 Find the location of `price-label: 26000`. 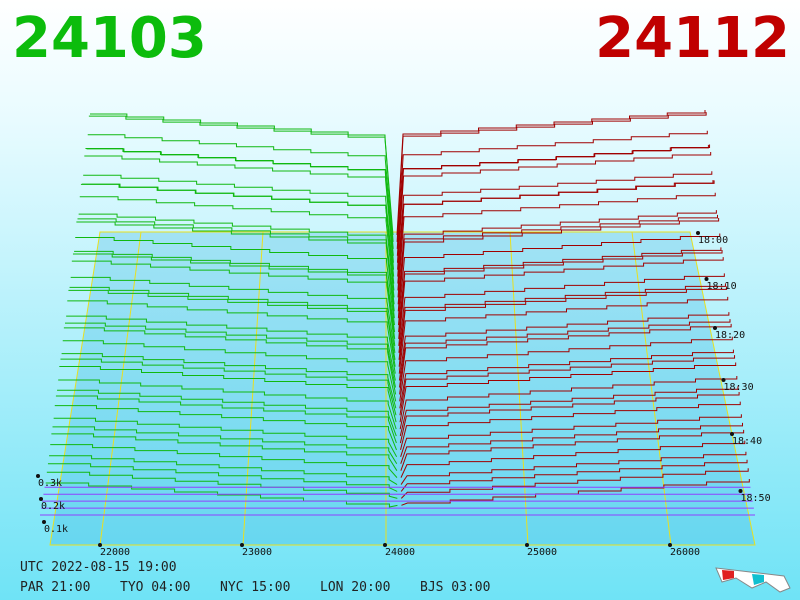

price-label: 26000 is located at coordinates (685, 552).